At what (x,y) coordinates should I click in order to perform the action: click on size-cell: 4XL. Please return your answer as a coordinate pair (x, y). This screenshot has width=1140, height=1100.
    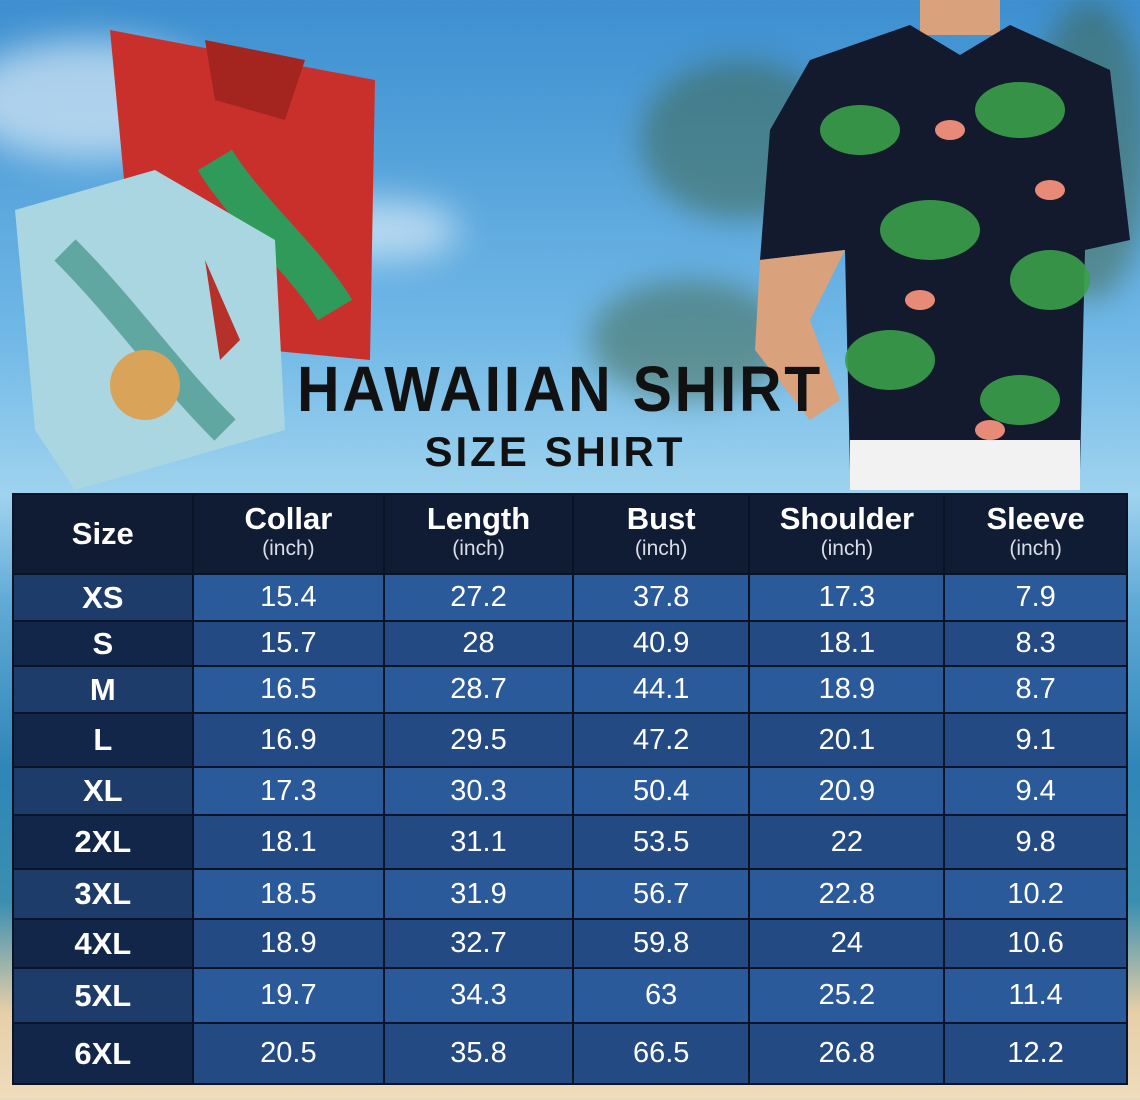
    Looking at the image, I should click on (103, 943).